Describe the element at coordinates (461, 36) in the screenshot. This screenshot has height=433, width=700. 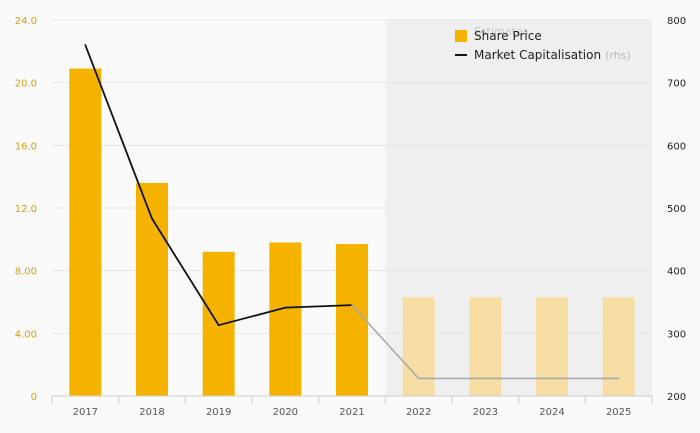
I see `legend-swatch-share-price` at that location.